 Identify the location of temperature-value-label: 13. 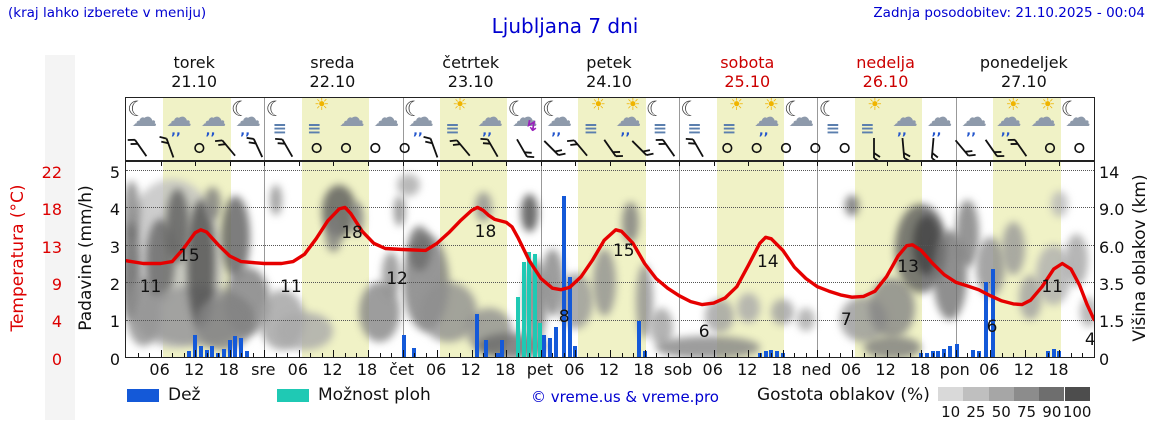
(908, 266).